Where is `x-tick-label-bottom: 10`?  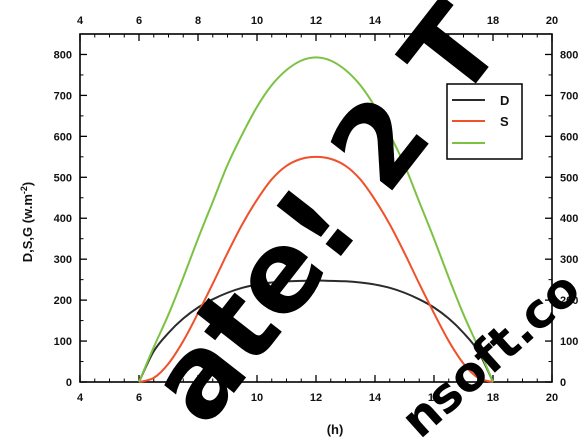
x-tick-label-bottom: 10 is located at coordinates (257, 398).